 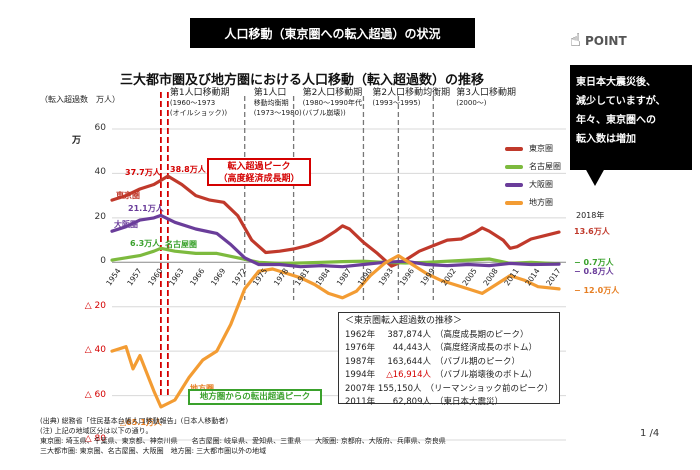 What do you see at coordinates (616, 120) in the screenshot?
I see `callout-line: 年々、東京圏への` at bounding box center [616, 120].